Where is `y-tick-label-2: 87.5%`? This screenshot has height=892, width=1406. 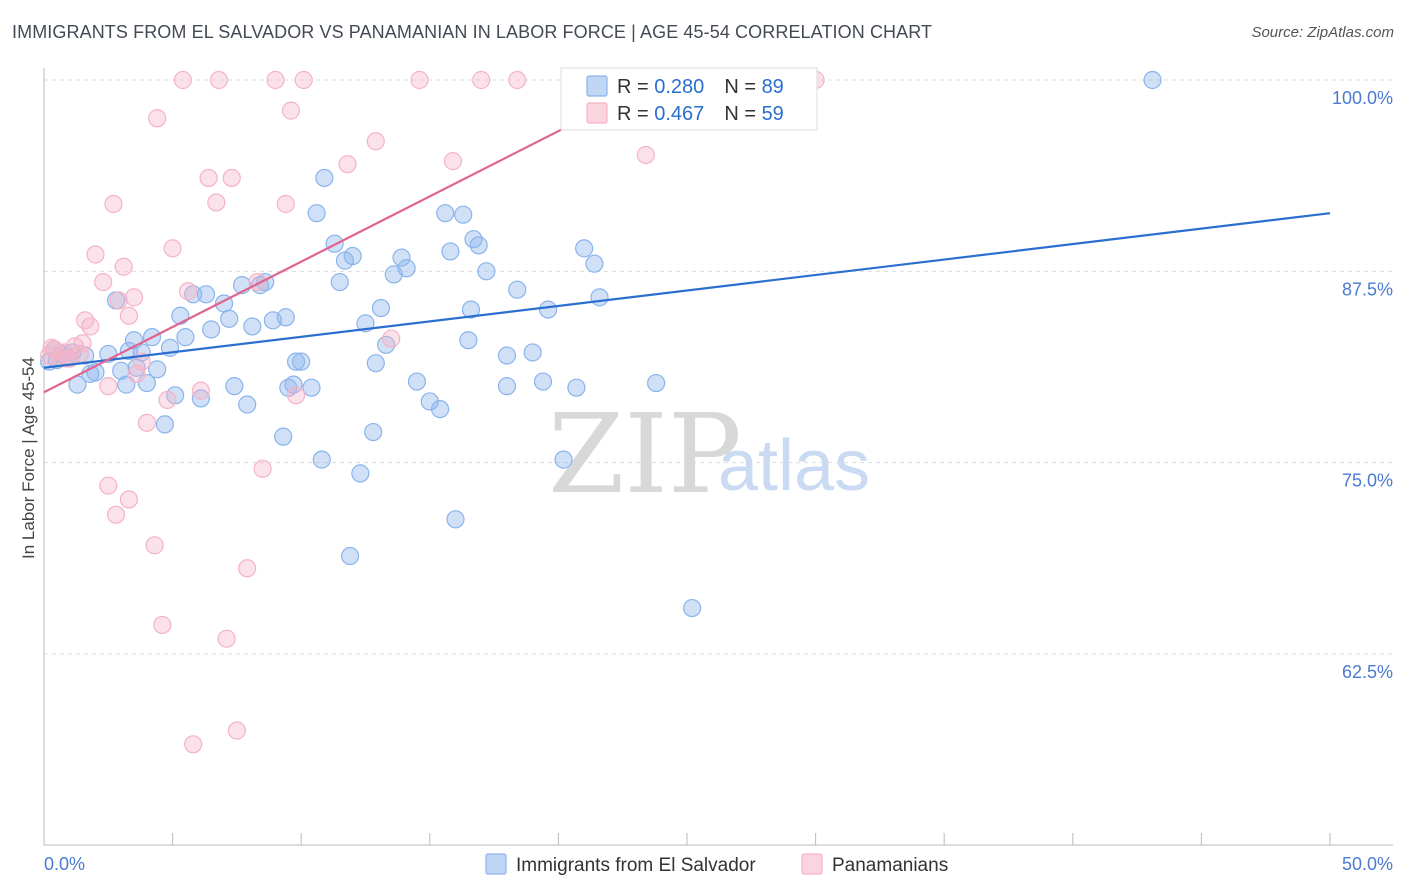 y-tick-label-2: 87.5% is located at coordinates (1367, 289).